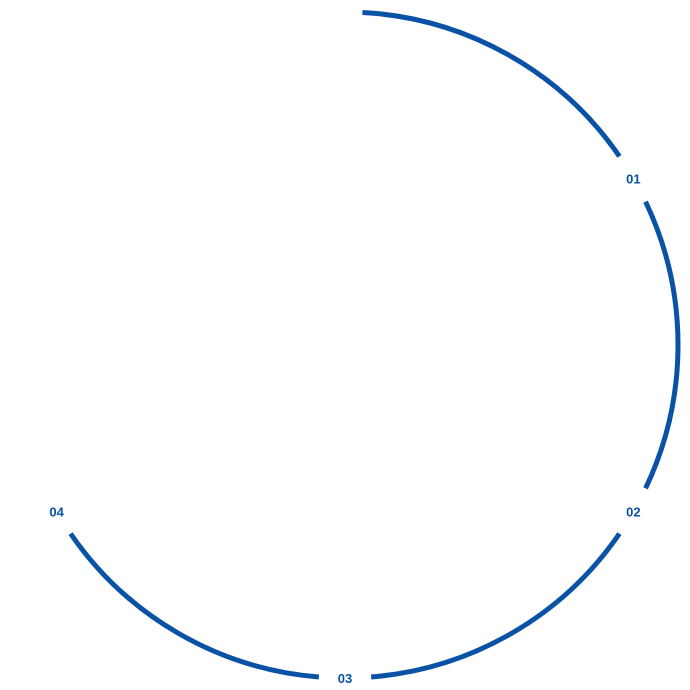  What do you see at coordinates (345, 678) in the screenshot?
I see `step-label-03: 03` at bounding box center [345, 678].